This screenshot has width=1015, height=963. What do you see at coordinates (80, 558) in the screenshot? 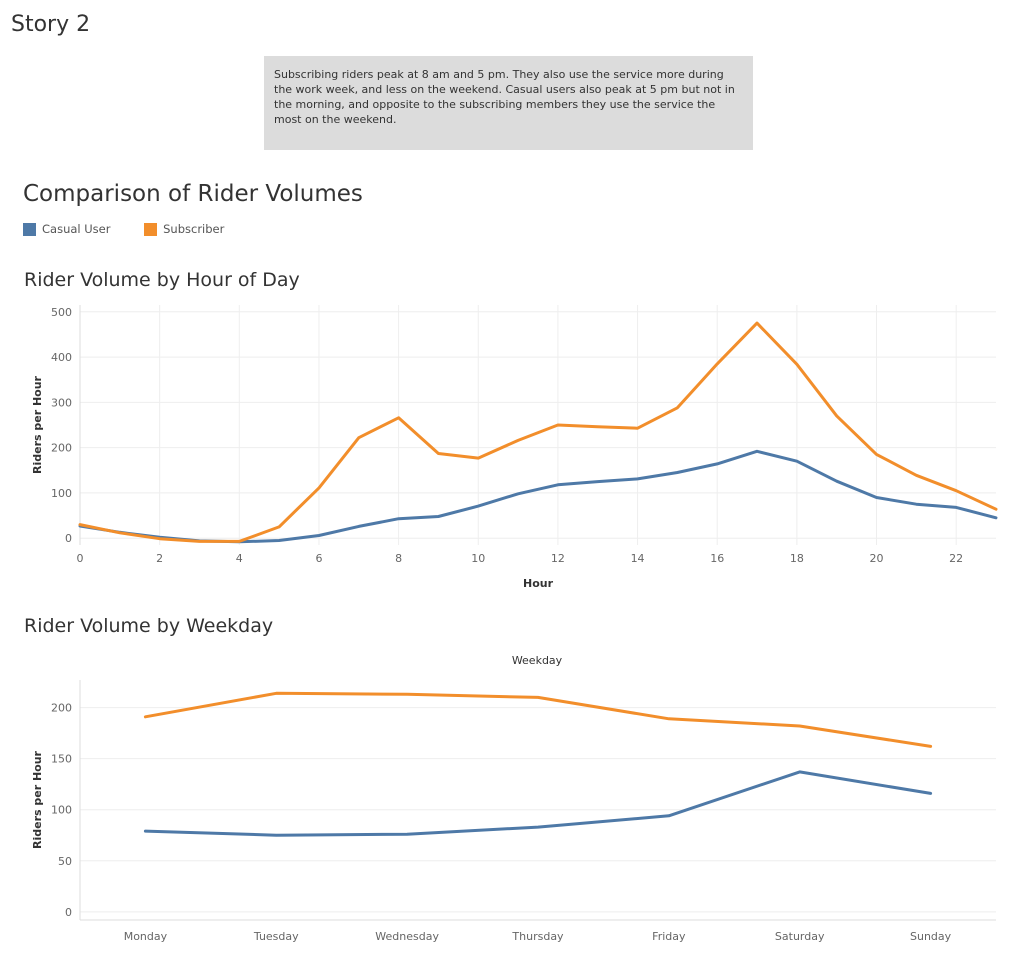
I see `x-tick-label: 0` at bounding box center [80, 558].